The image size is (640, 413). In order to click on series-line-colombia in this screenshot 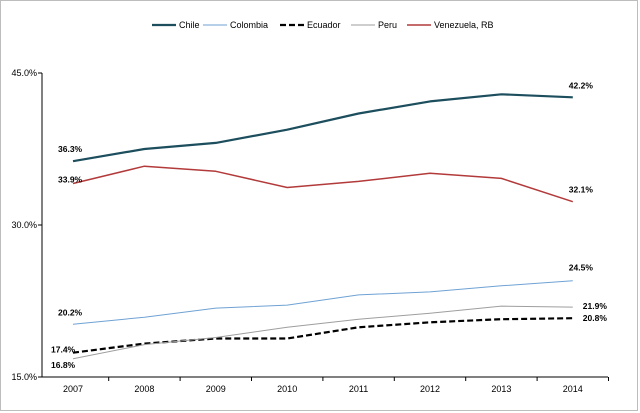, I will do `click(322, 302)`.